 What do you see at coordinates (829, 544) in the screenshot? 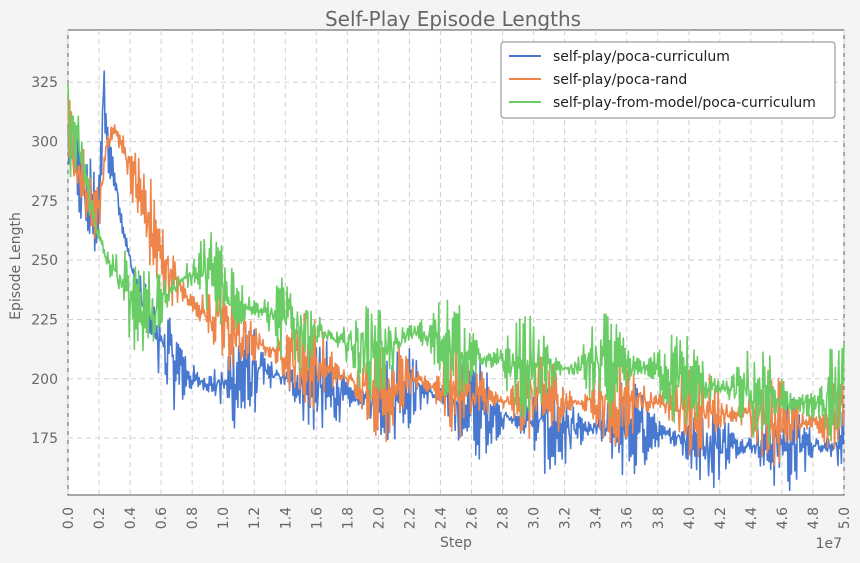
I see `x-offset-label: 1e7` at bounding box center [829, 544].